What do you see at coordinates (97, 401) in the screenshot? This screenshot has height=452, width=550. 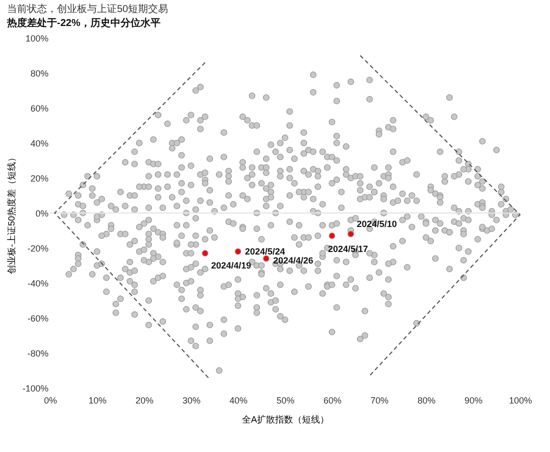 I see `x-tick-label: 10%` at bounding box center [97, 401].